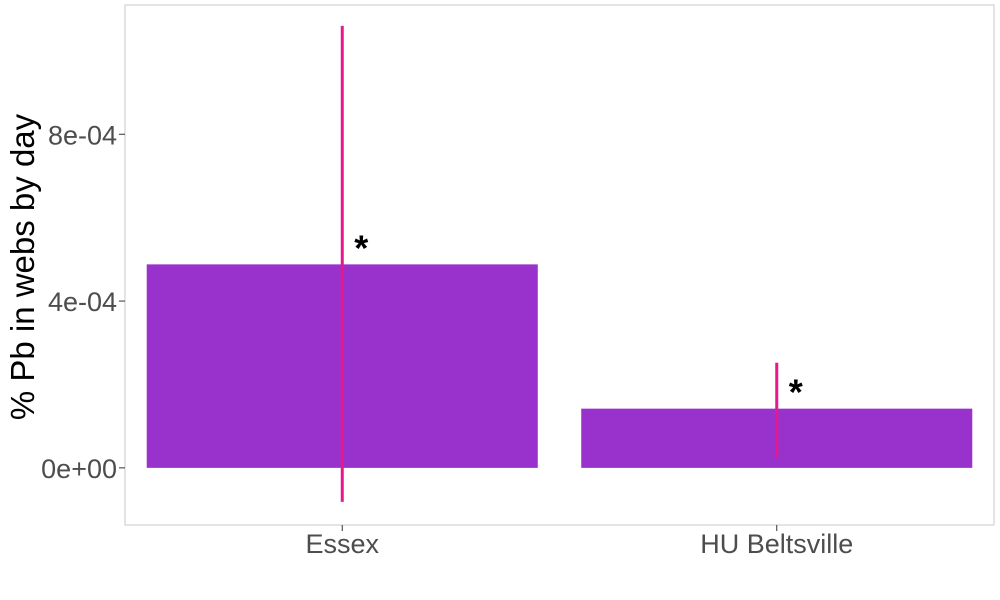 Image resolution: width=1000 pixels, height=600 pixels. I want to click on x-tick-label-1: HU Beltsville, so click(776, 544).